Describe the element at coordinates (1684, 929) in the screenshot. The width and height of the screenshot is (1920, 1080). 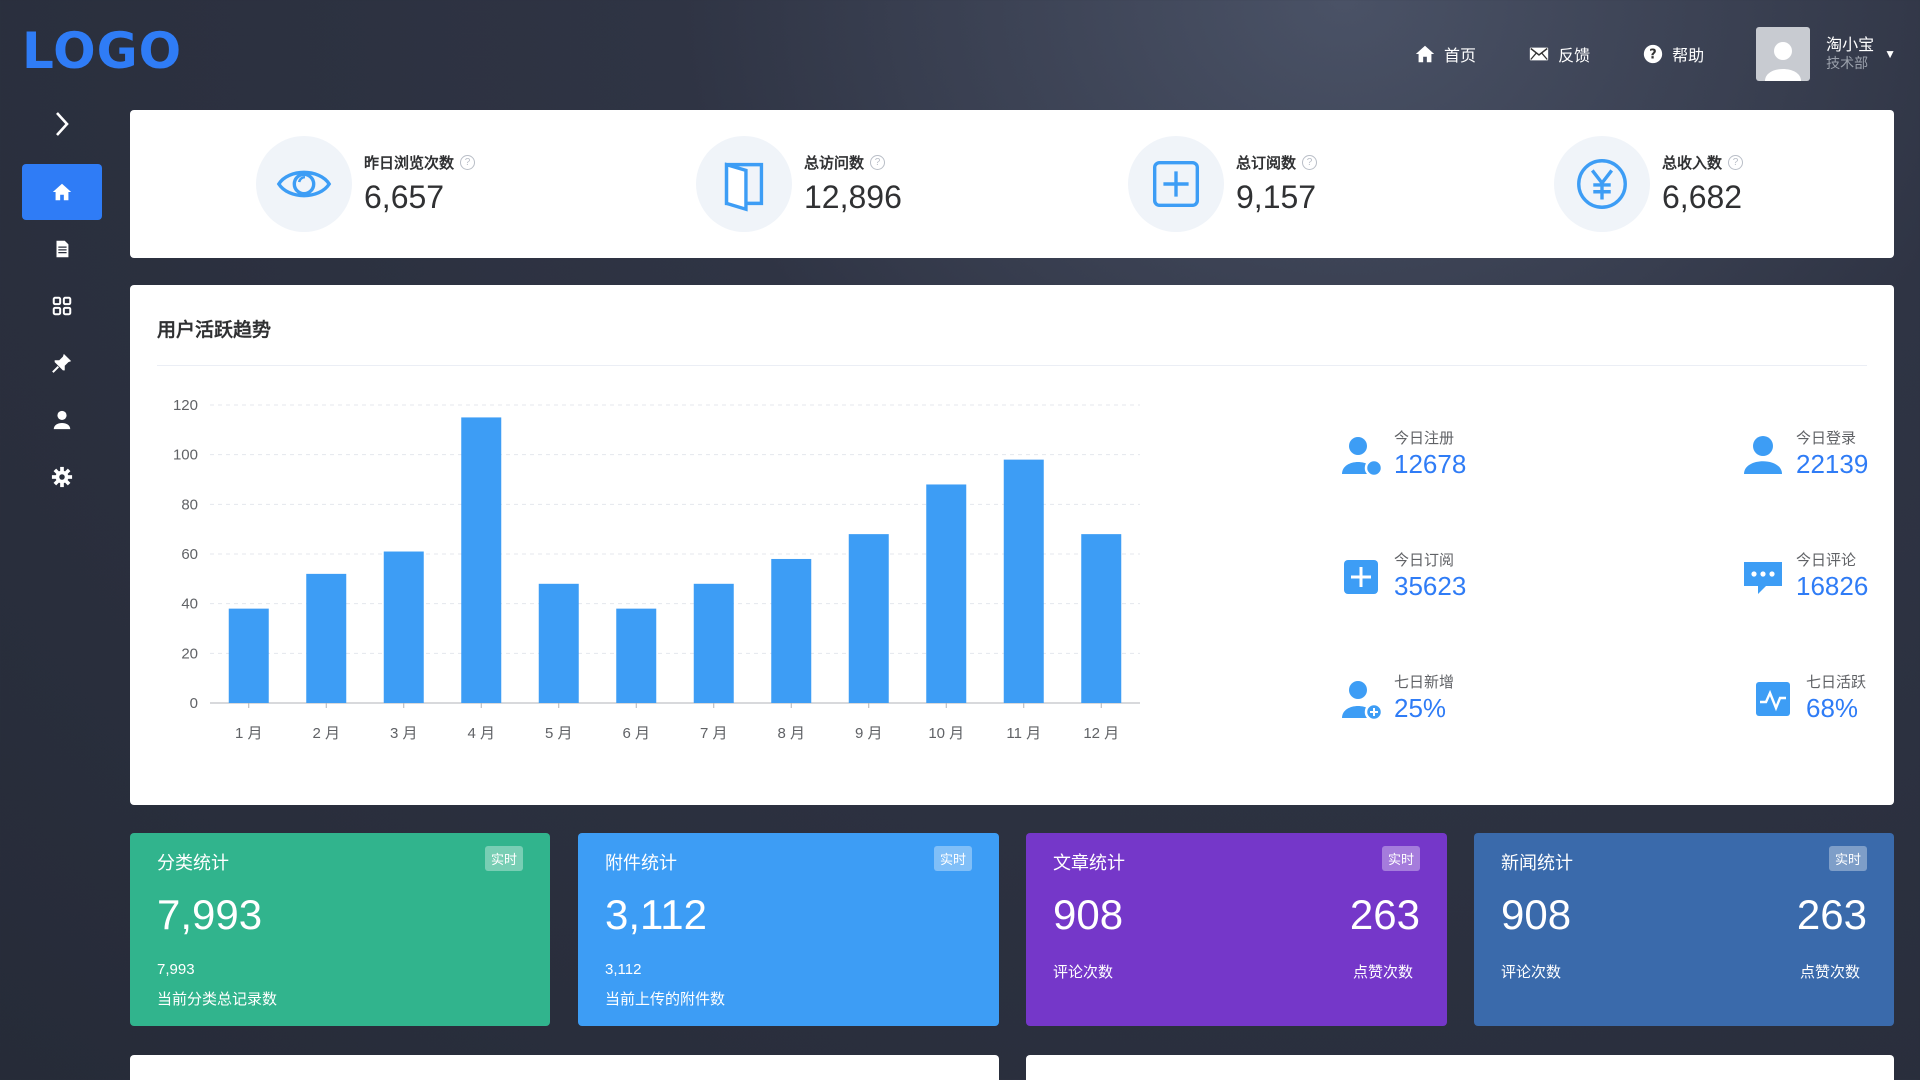
I see `tile-news-stats: 新闻统计 实时 908 263 评论次数 点赞次数` at that location.